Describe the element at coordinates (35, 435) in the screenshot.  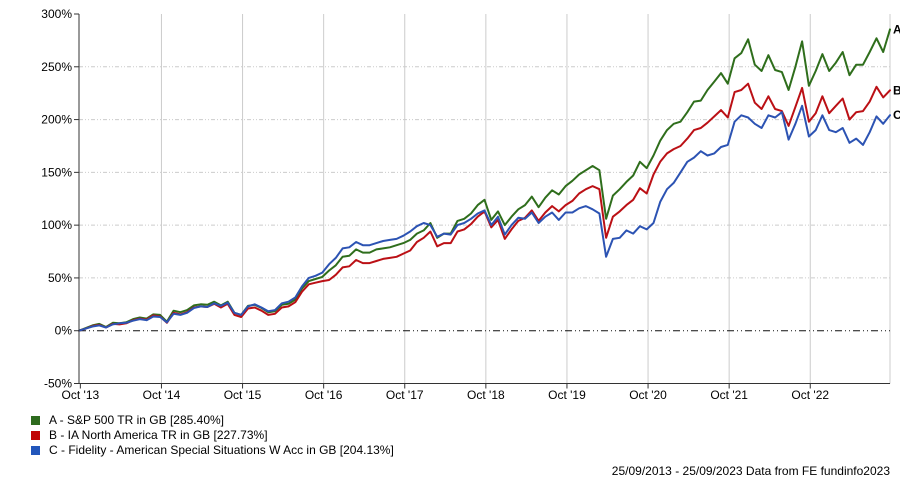
I see `legend-swatch-b-icon` at that location.